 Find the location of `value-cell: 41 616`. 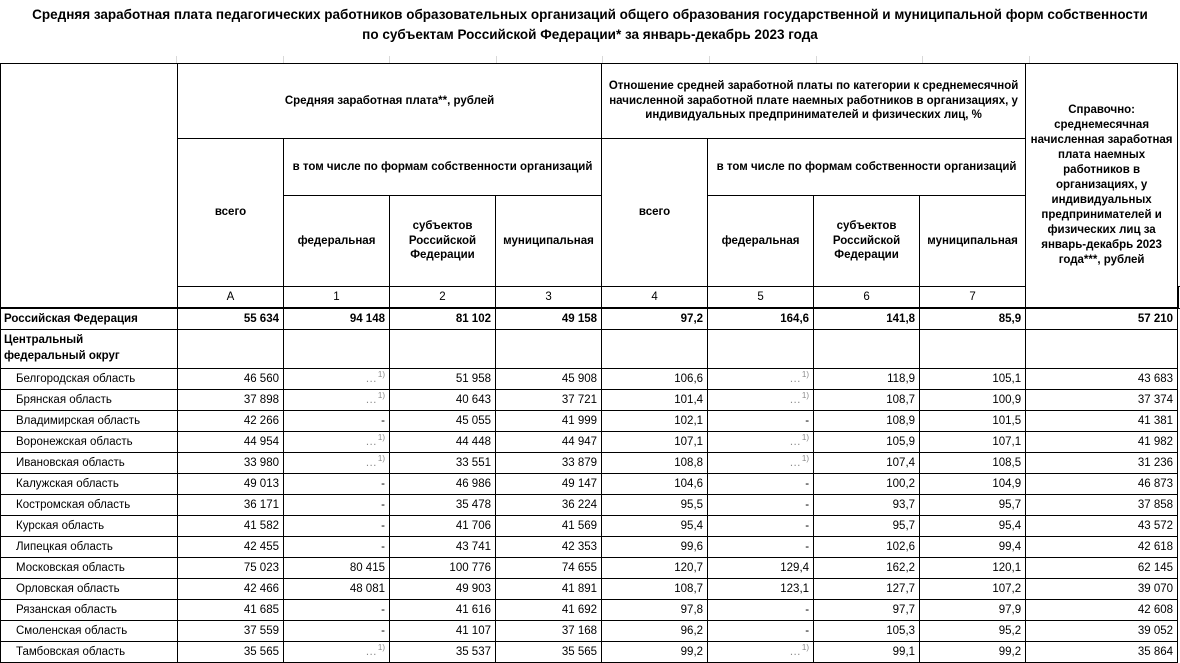

value-cell: 41 616 is located at coordinates (442, 610).